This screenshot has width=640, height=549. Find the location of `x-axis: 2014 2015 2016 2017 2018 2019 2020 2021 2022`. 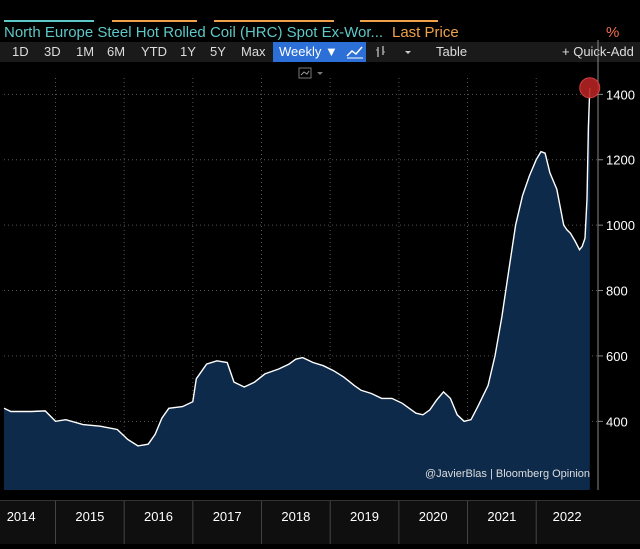

x-axis: 2014 2015 2016 2017 2018 2019 2020 2021 2022 is located at coordinates (320, 522).